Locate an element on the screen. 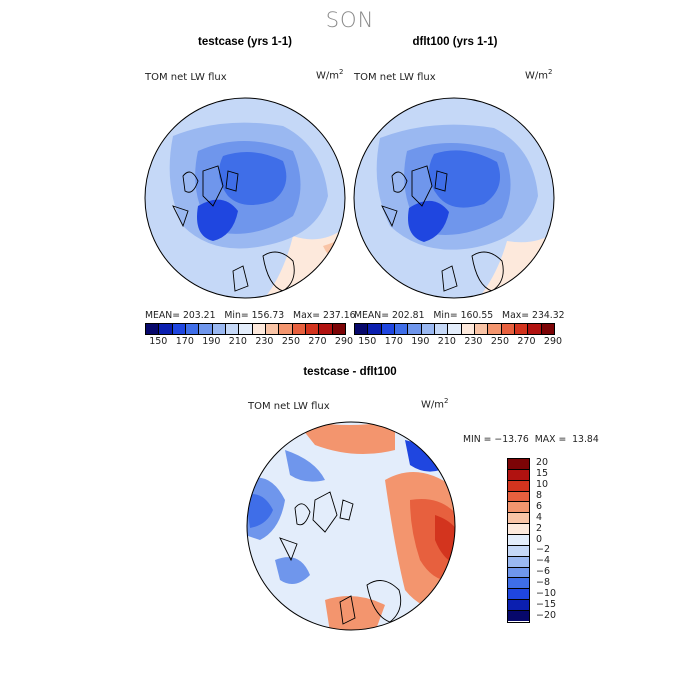 The image size is (700, 700). panel-1-polar-map is located at coordinates (245, 198).